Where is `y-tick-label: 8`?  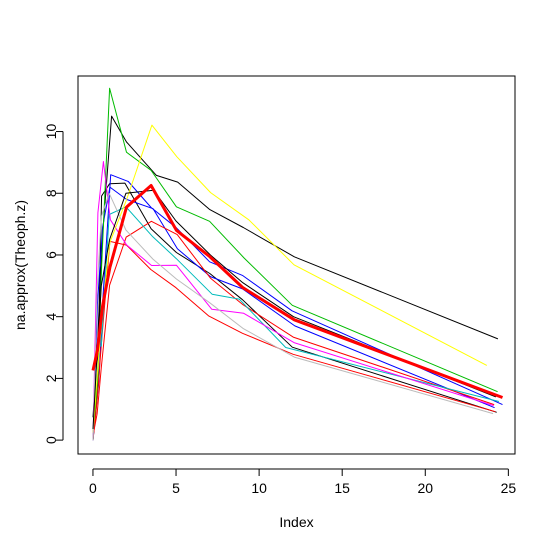 y-tick-label: 8 is located at coordinates (51, 193).